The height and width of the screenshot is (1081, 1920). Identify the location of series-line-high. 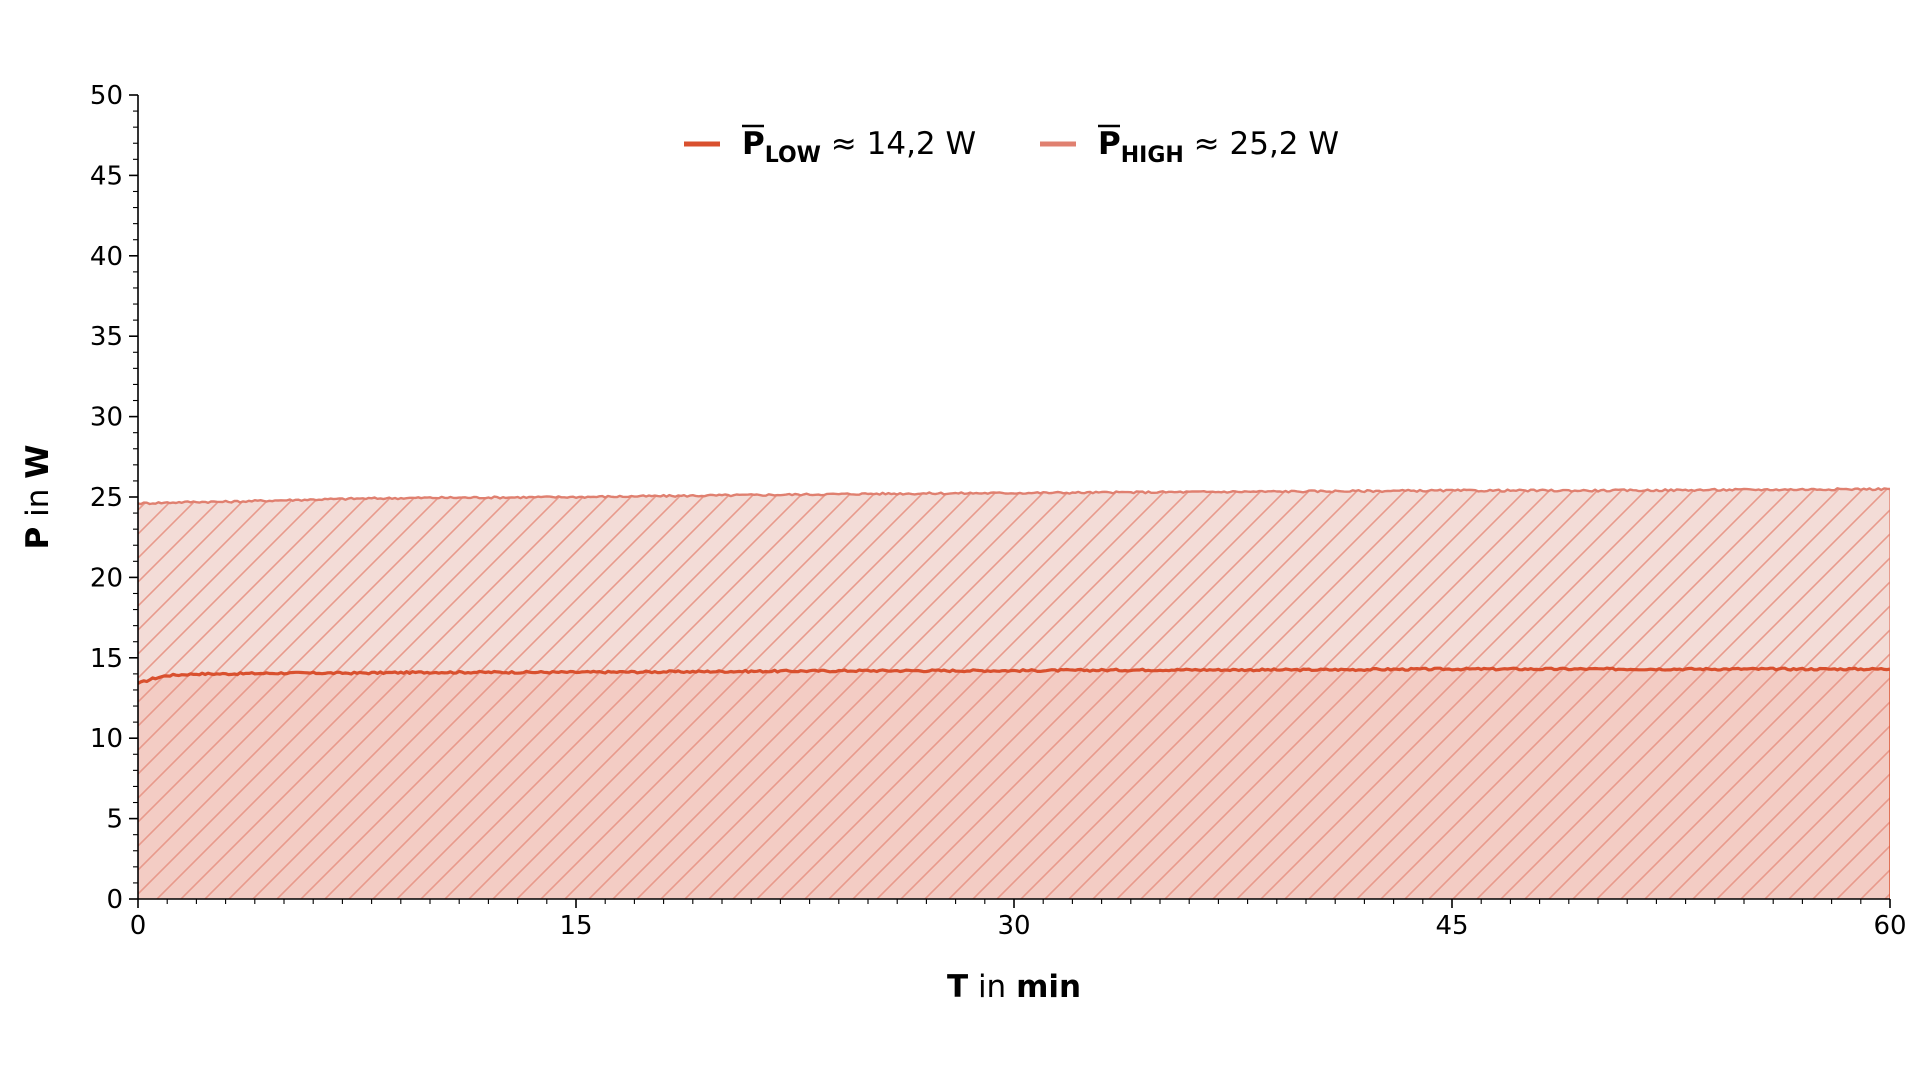
(1014, 496).